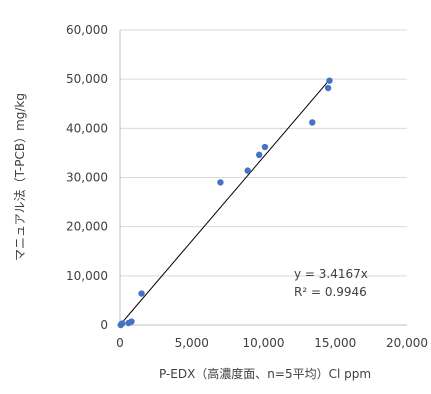 Image resolution: width=431 pixels, height=394 pixels. What do you see at coordinates (192, 343) in the screenshot?
I see `x-tick-label: 5,000` at bounding box center [192, 343].